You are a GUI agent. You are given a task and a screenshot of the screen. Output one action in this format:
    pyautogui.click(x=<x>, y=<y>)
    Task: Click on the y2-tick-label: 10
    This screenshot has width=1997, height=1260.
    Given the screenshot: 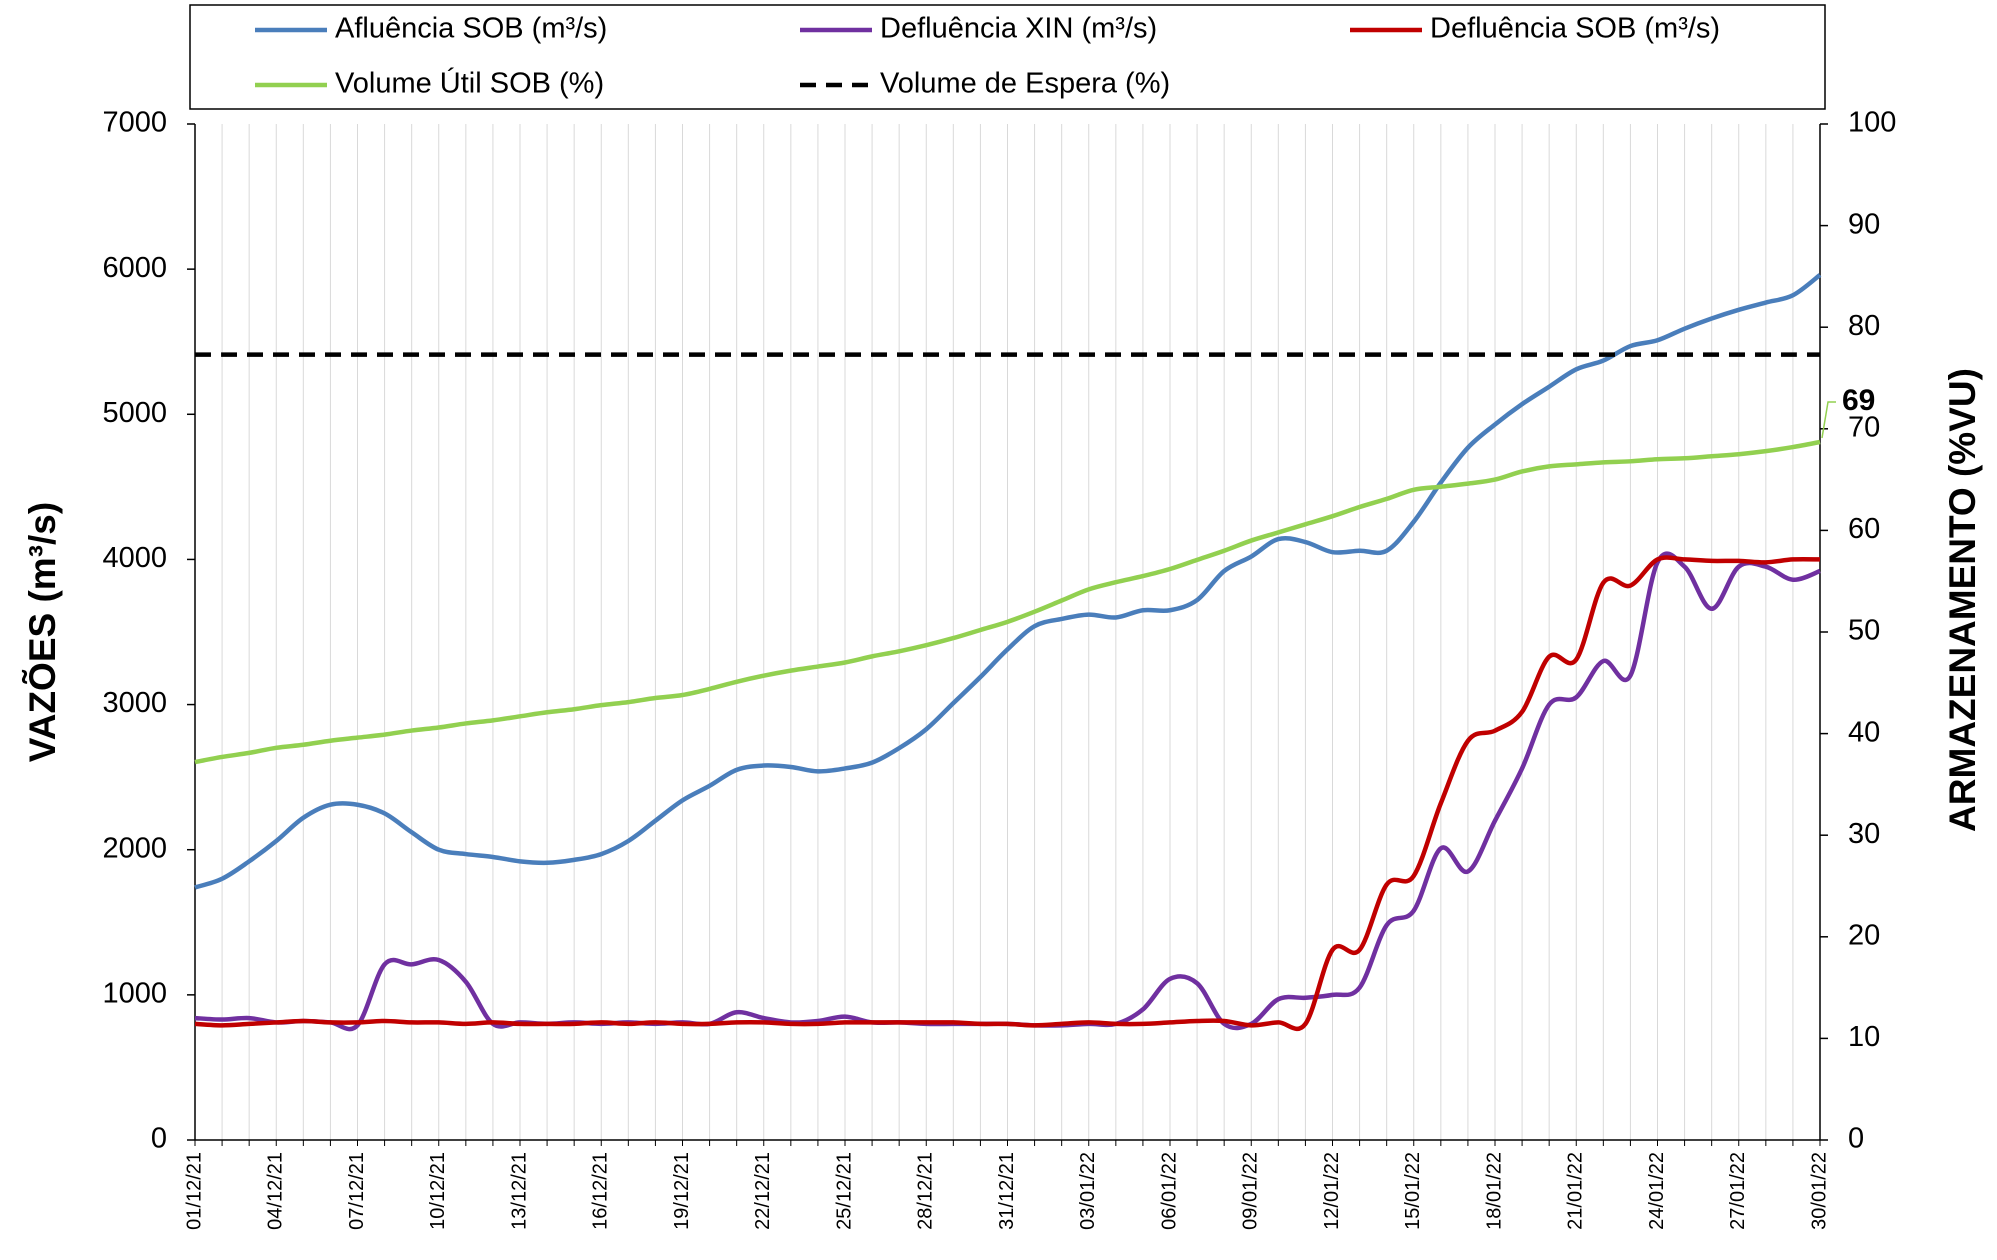 What is the action you would take?
    pyautogui.click(x=1864, y=1037)
    